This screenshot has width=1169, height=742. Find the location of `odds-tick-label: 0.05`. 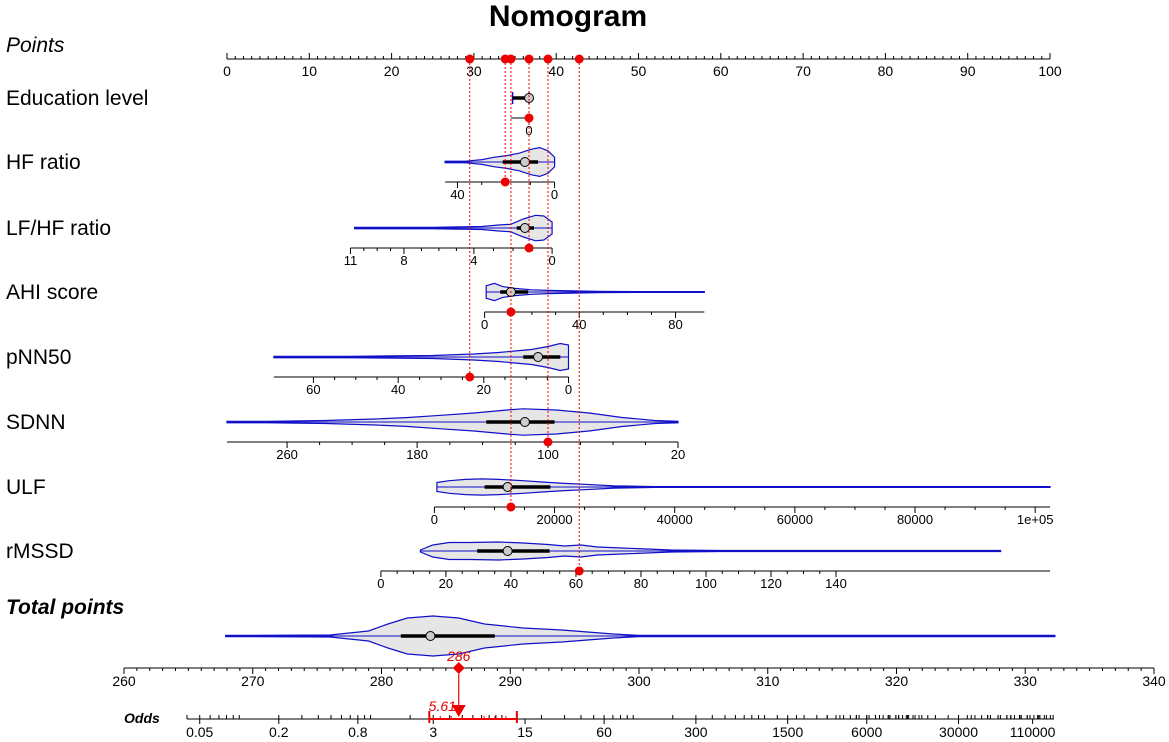

odds-tick-label: 0.05 is located at coordinates (199, 732).